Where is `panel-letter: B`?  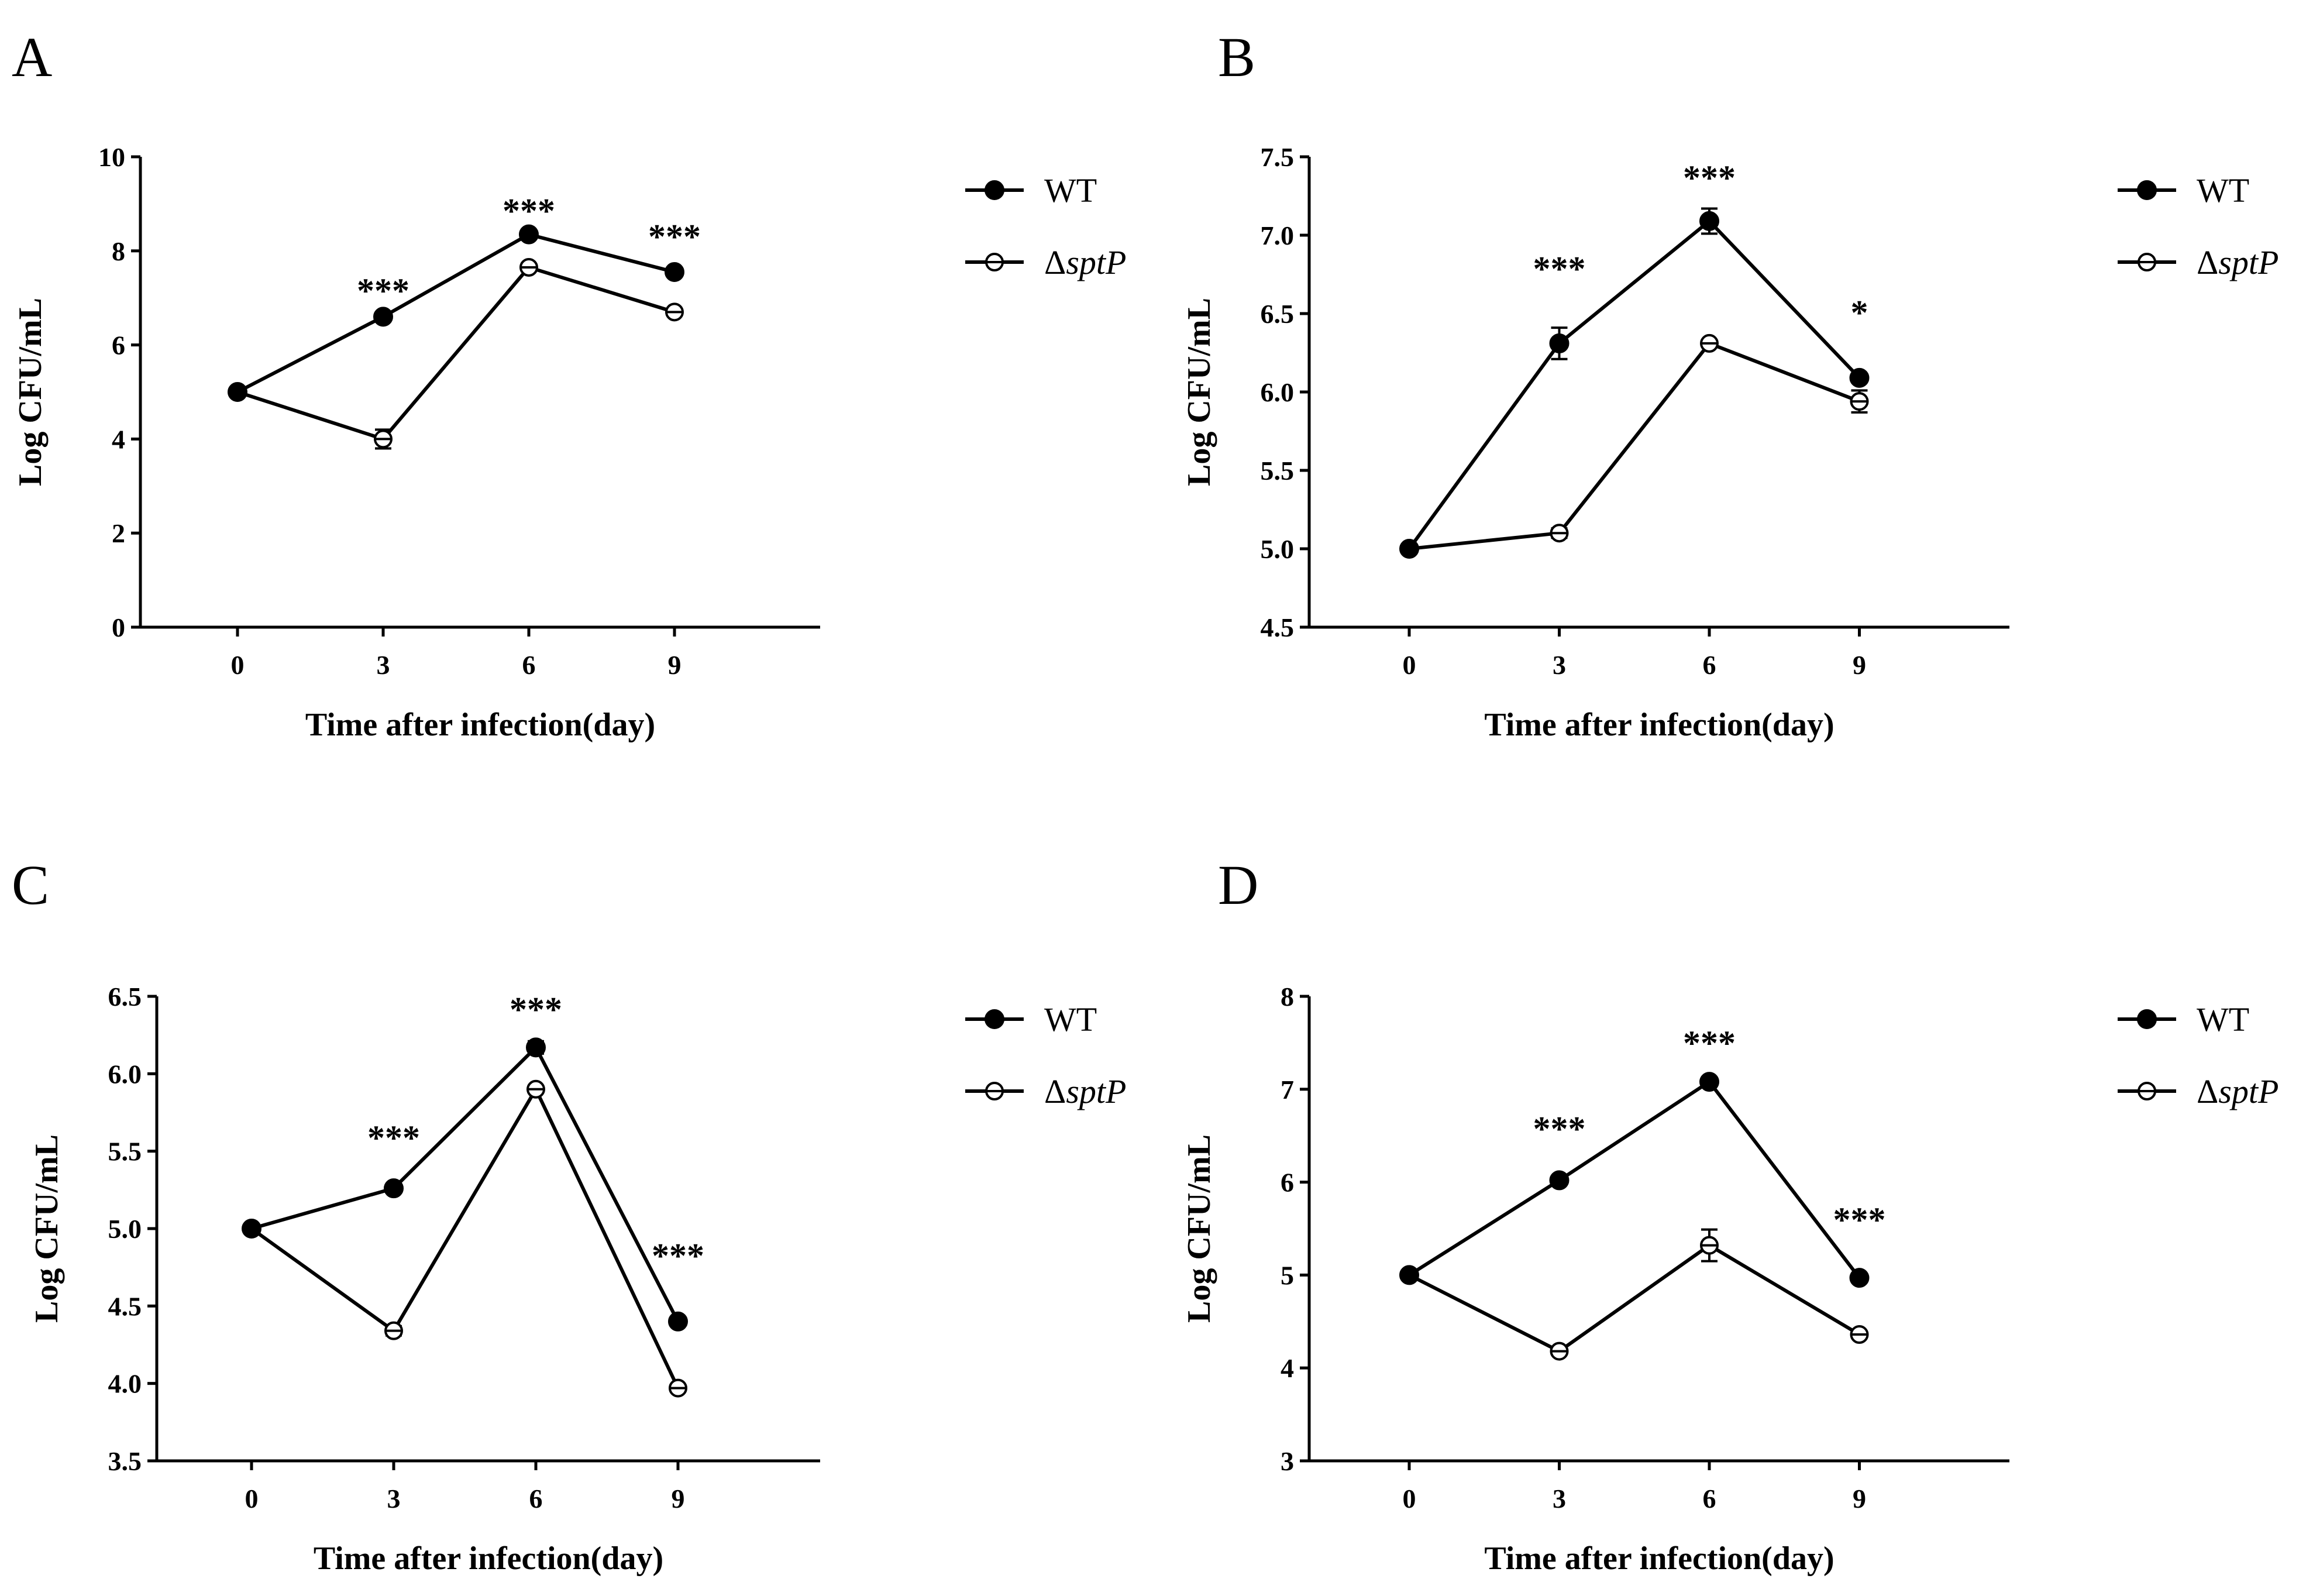
panel-letter: B is located at coordinates (1237, 57).